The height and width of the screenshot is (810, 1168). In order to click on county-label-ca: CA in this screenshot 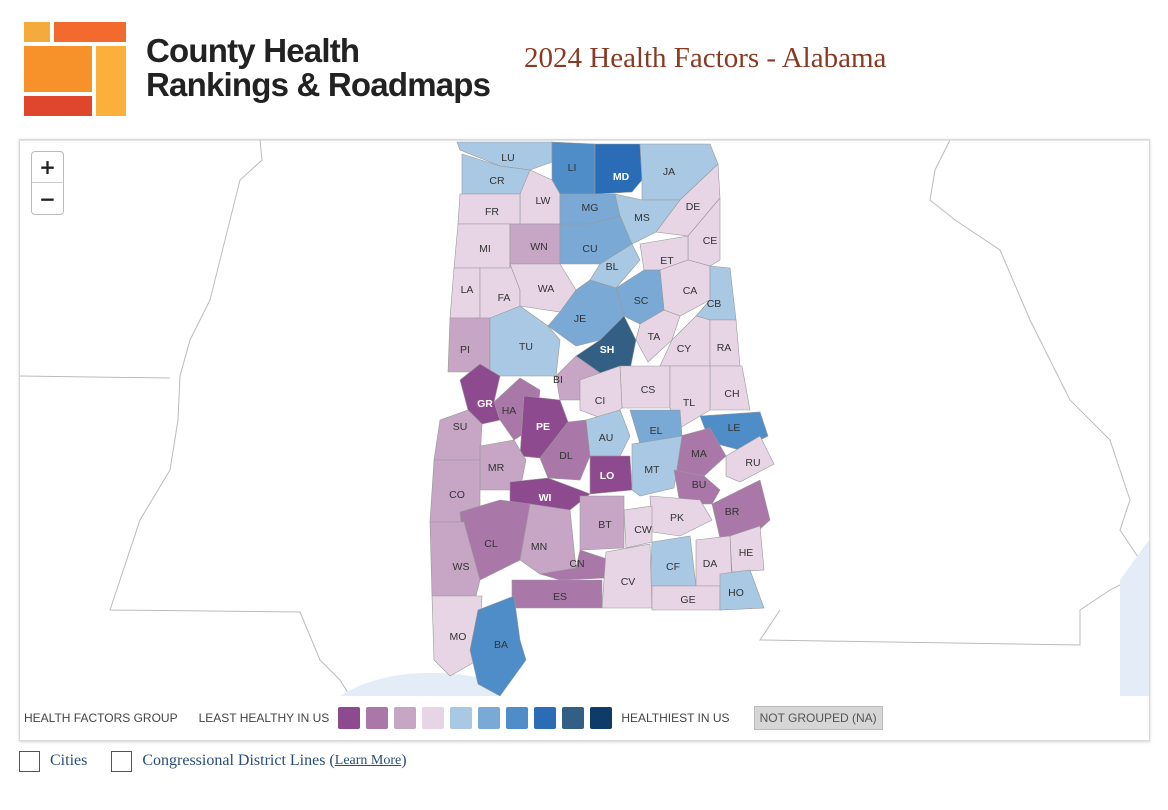, I will do `click(690, 291)`.